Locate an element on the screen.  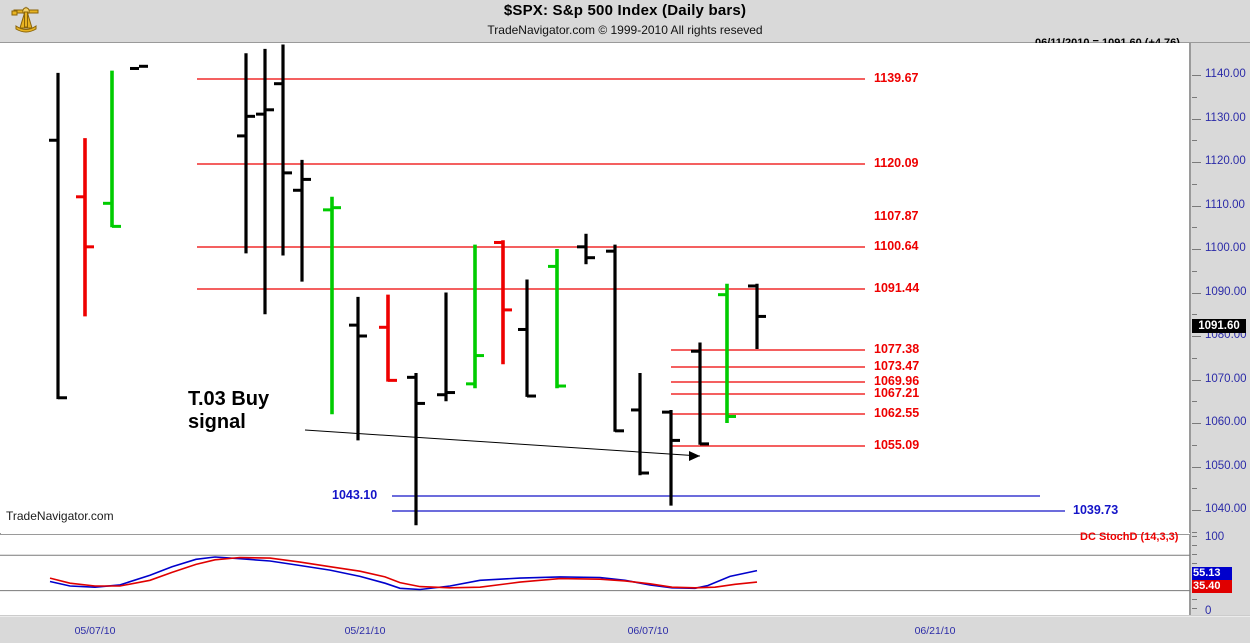
red-level-label: 1077.38 is located at coordinates (897, 349).